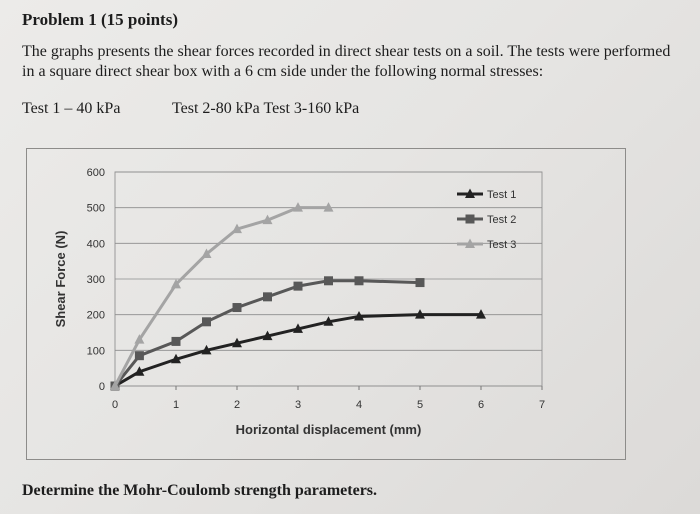 The width and height of the screenshot is (700, 514). What do you see at coordinates (329, 429) in the screenshot?
I see `x-axis-label: Horizontal displacement (mm)` at bounding box center [329, 429].